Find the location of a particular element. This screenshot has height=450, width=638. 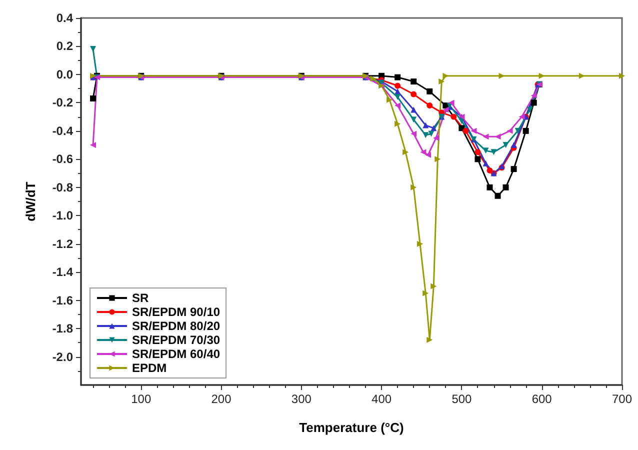

legend-label: EPDM is located at coordinates (149, 368).